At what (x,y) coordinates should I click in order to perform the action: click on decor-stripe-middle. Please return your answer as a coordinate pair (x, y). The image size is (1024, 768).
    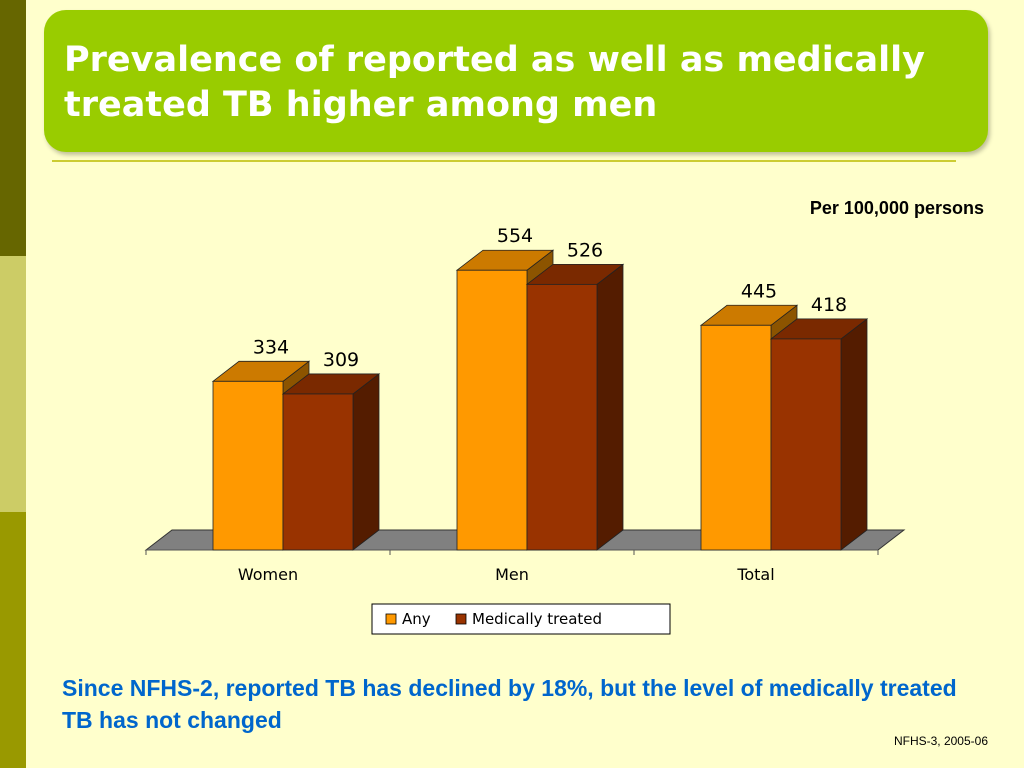
    Looking at the image, I should click on (13, 384).